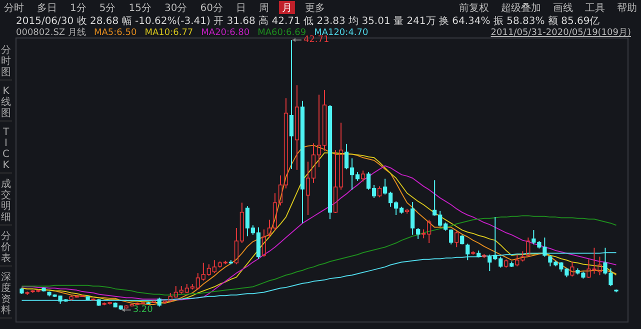  Describe the element at coordinates (6, 61) in the screenshot. I see `text: 分时图` at that location.